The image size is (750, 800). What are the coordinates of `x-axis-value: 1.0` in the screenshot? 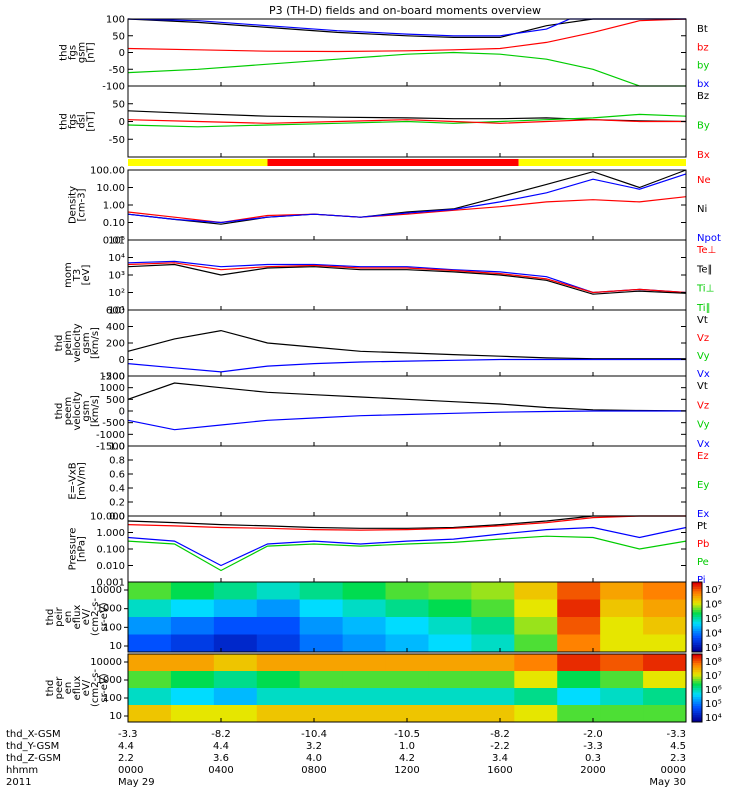 It's located at (407, 746).